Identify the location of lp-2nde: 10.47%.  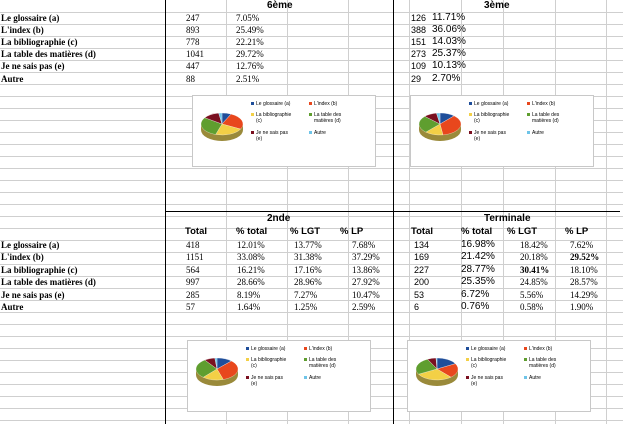
(366, 295).